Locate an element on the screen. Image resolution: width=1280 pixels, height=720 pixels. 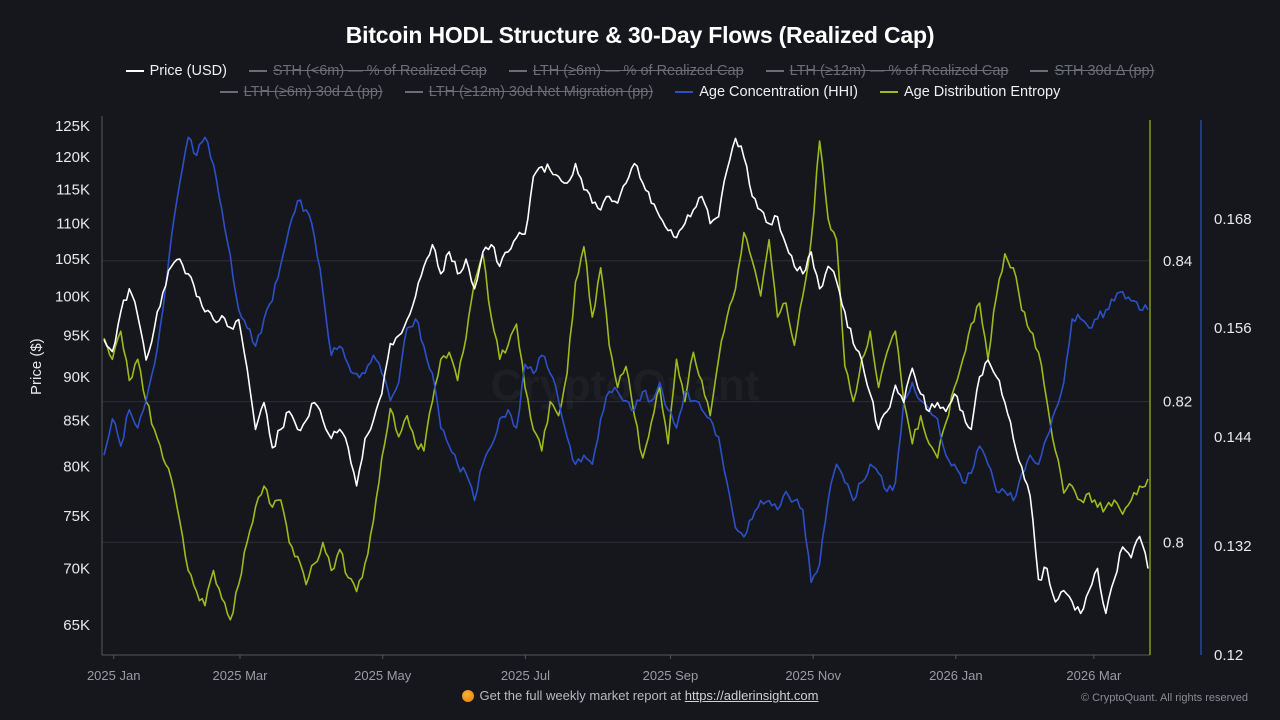
report-link: https://adlerinsight.com is located at coordinates (751, 695).